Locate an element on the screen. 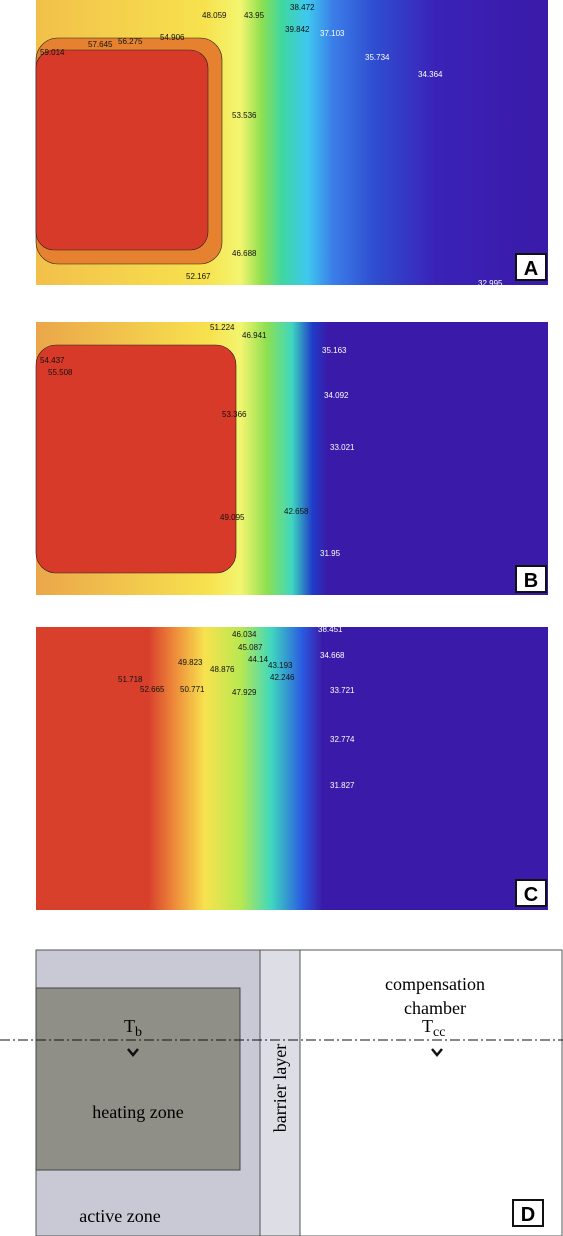 Image resolution: width=563 pixels, height=1236 pixels. contour-label: 56.275 is located at coordinates (130, 41).